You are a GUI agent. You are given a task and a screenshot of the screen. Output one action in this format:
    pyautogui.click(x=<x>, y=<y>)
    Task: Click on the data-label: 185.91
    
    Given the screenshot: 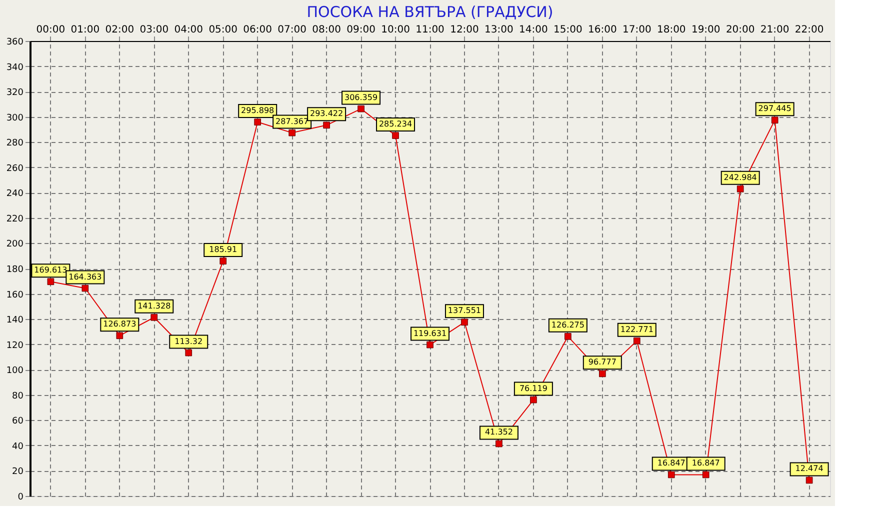 What is the action you would take?
    pyautogui.click(x=223, y=249)
    